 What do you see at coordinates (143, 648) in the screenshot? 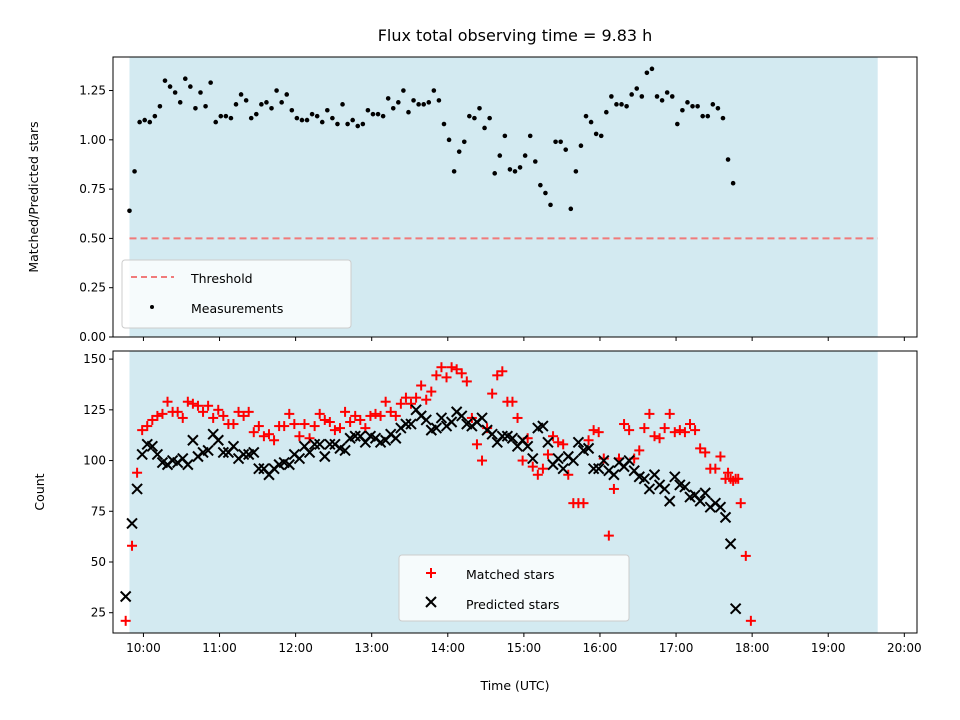
I see `count-x-tick-label: 10:00` at bounding box center [143, 648].